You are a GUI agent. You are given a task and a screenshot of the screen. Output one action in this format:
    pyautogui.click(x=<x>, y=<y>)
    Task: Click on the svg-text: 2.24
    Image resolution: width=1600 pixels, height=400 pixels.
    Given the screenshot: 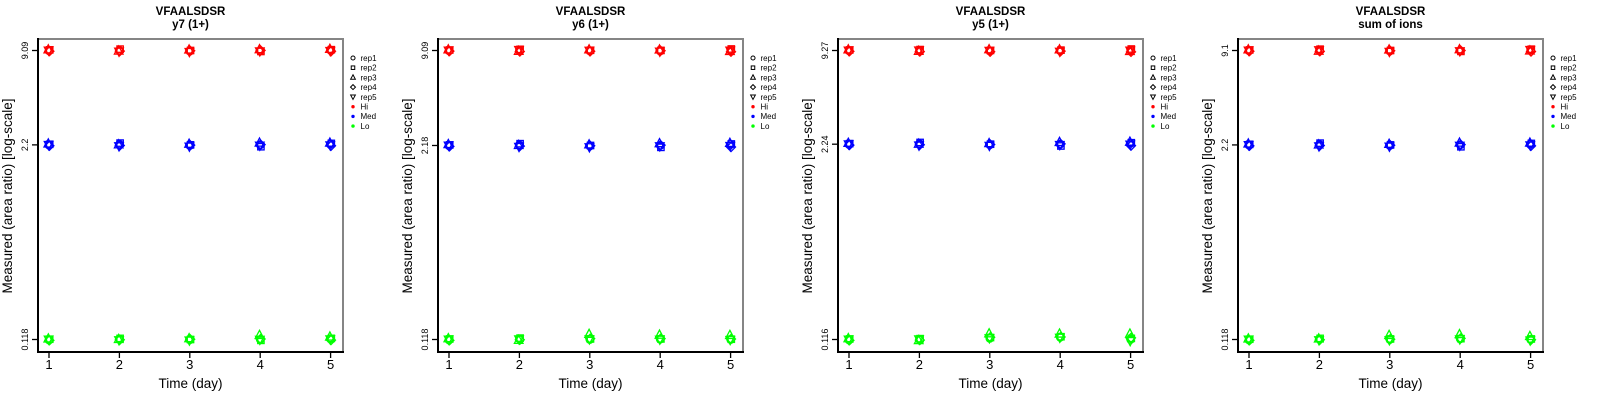 What is the action you would take?
    pyautogui.click(x=825, y=144)
    